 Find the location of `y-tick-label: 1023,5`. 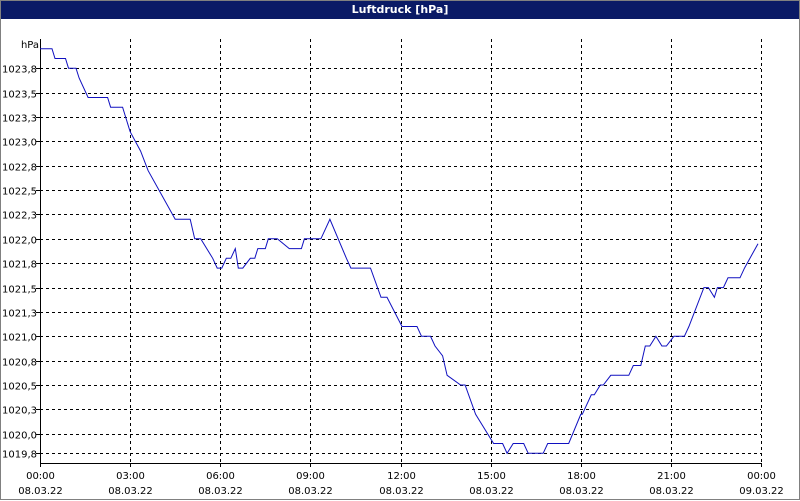

y-tick-label: 1023,5 is located at coordinates (19, 95).